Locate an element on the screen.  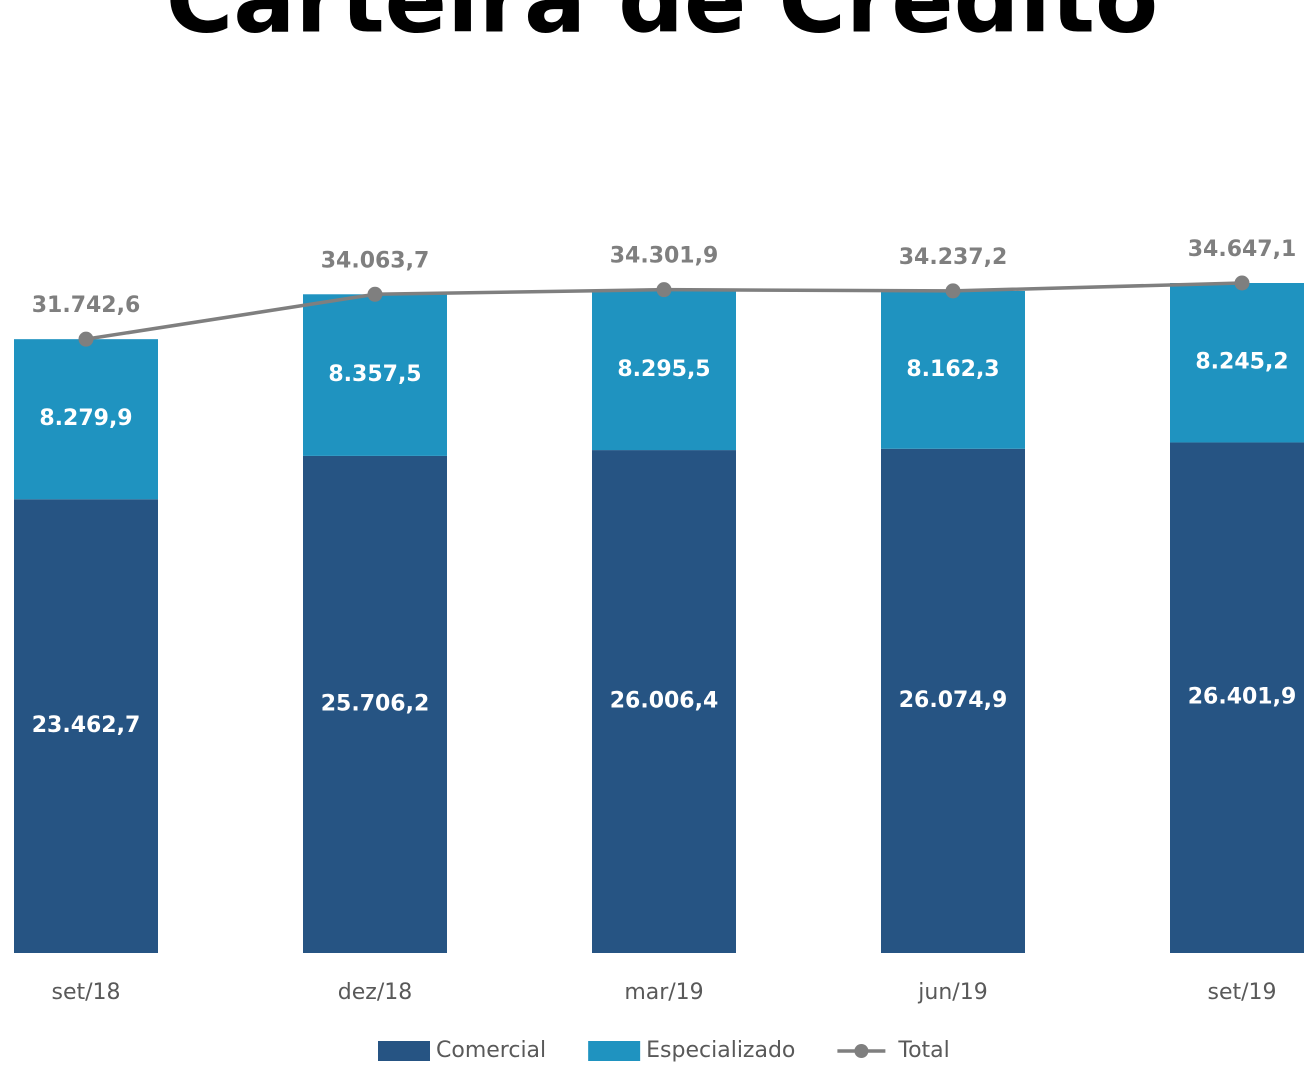
data-label: 34.301,9 is located at coordinates (664, 256).